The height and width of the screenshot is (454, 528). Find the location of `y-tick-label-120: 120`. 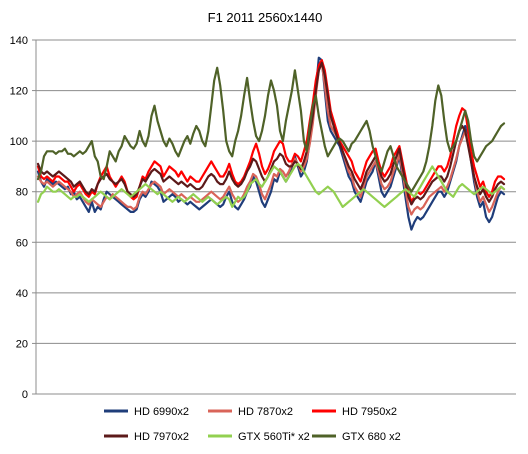

y-tick-label-120: 120 is located at coordinates (19, 92).